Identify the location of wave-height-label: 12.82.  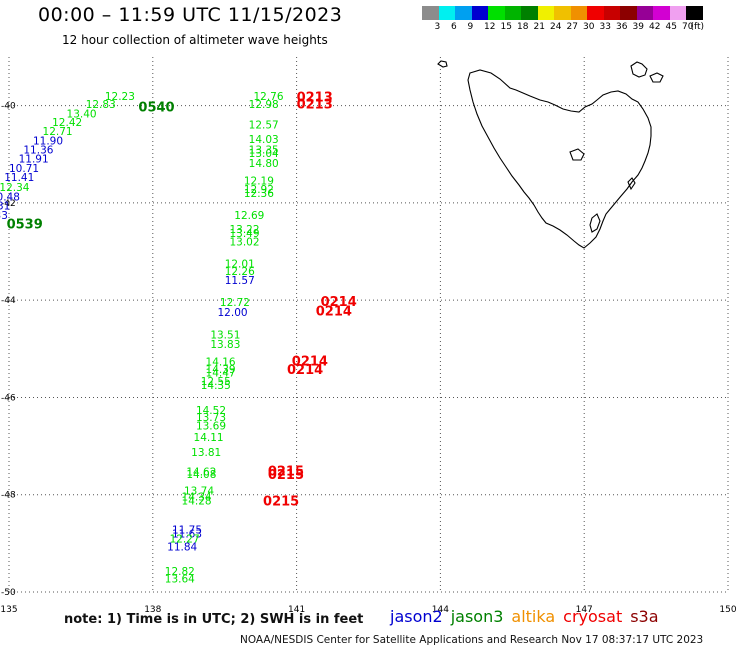
(180, 572).